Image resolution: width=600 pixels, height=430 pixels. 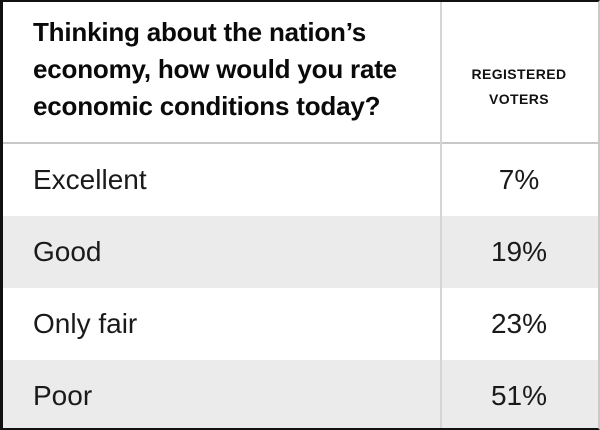 I want to click on question-line-3: economic conditions today?, so click(x=207, y=106).